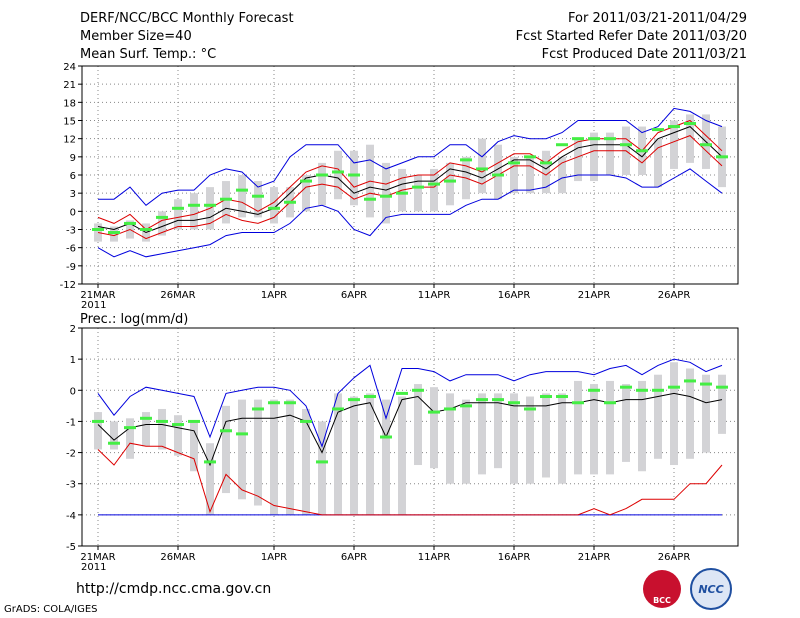 The height and width of the screenshot is (618, 800). I want to click on variable-label: Mean Surf. Temp.: °C, so click(148, 54).